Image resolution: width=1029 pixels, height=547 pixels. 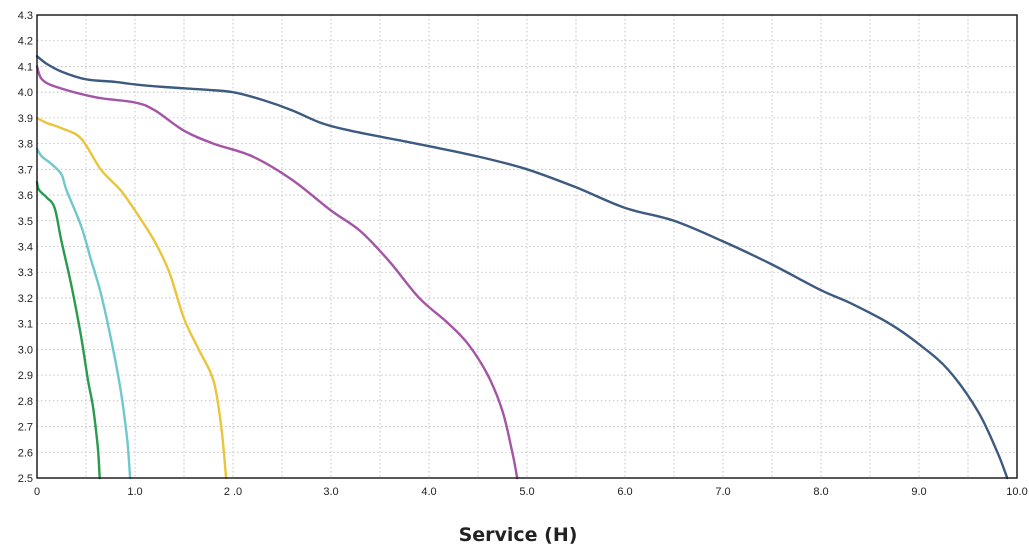 What do you see at coordinates (820, 492) in the screenshot?
I see `x-tick-label: 8.0` at bounding box center [820, 492].